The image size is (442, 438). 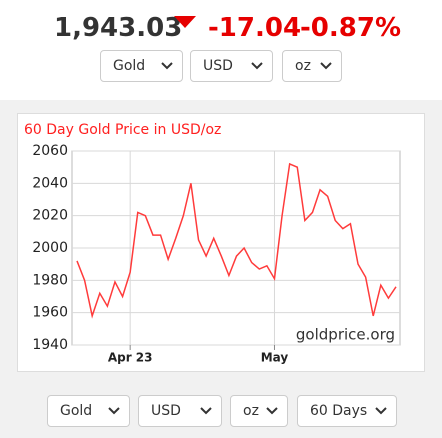 I want to click on y-tick-label: 2060, so click(x=50, y=151).